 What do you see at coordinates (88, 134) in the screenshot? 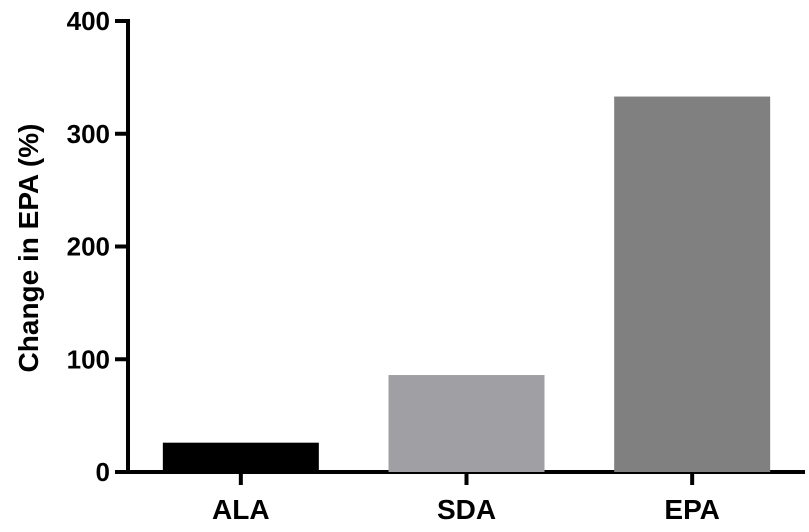
I see `y-tick-label: 300` at bounding box center [88, 134].